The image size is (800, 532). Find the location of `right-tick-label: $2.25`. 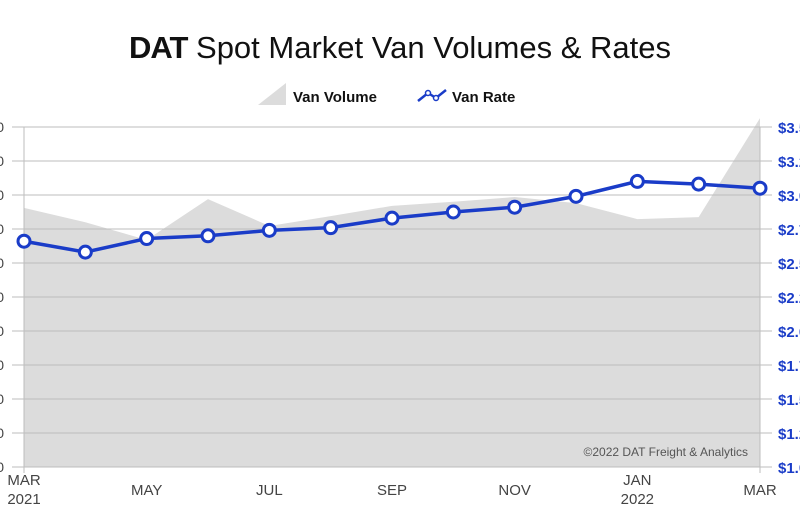

right-tick-label: $2.25 is located at coordinates (789, 298).